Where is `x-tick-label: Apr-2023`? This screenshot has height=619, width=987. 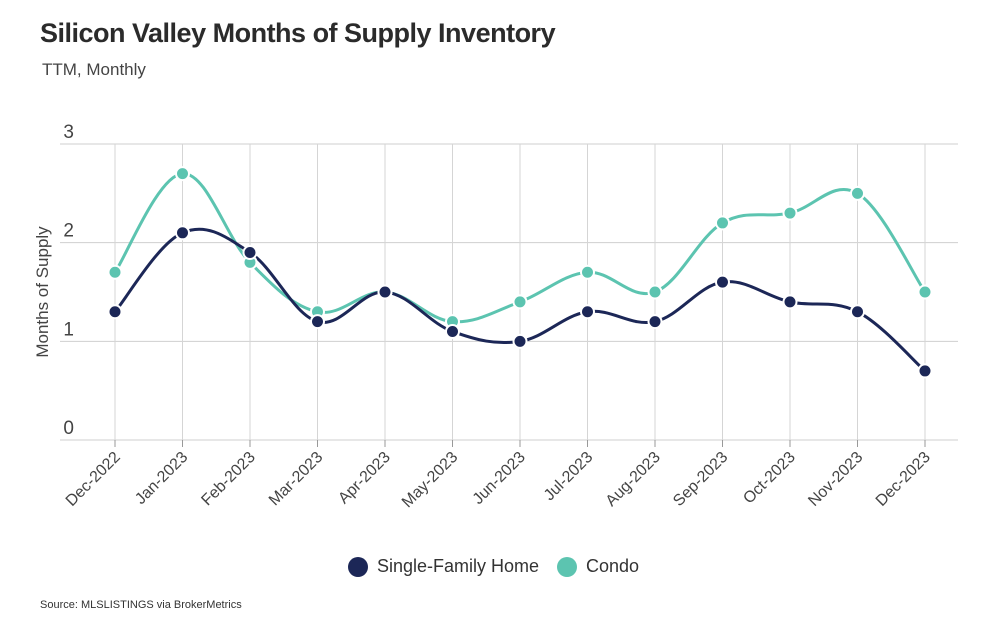 x-tick-label: Apr-2023 is located at coordinates (364, 478).